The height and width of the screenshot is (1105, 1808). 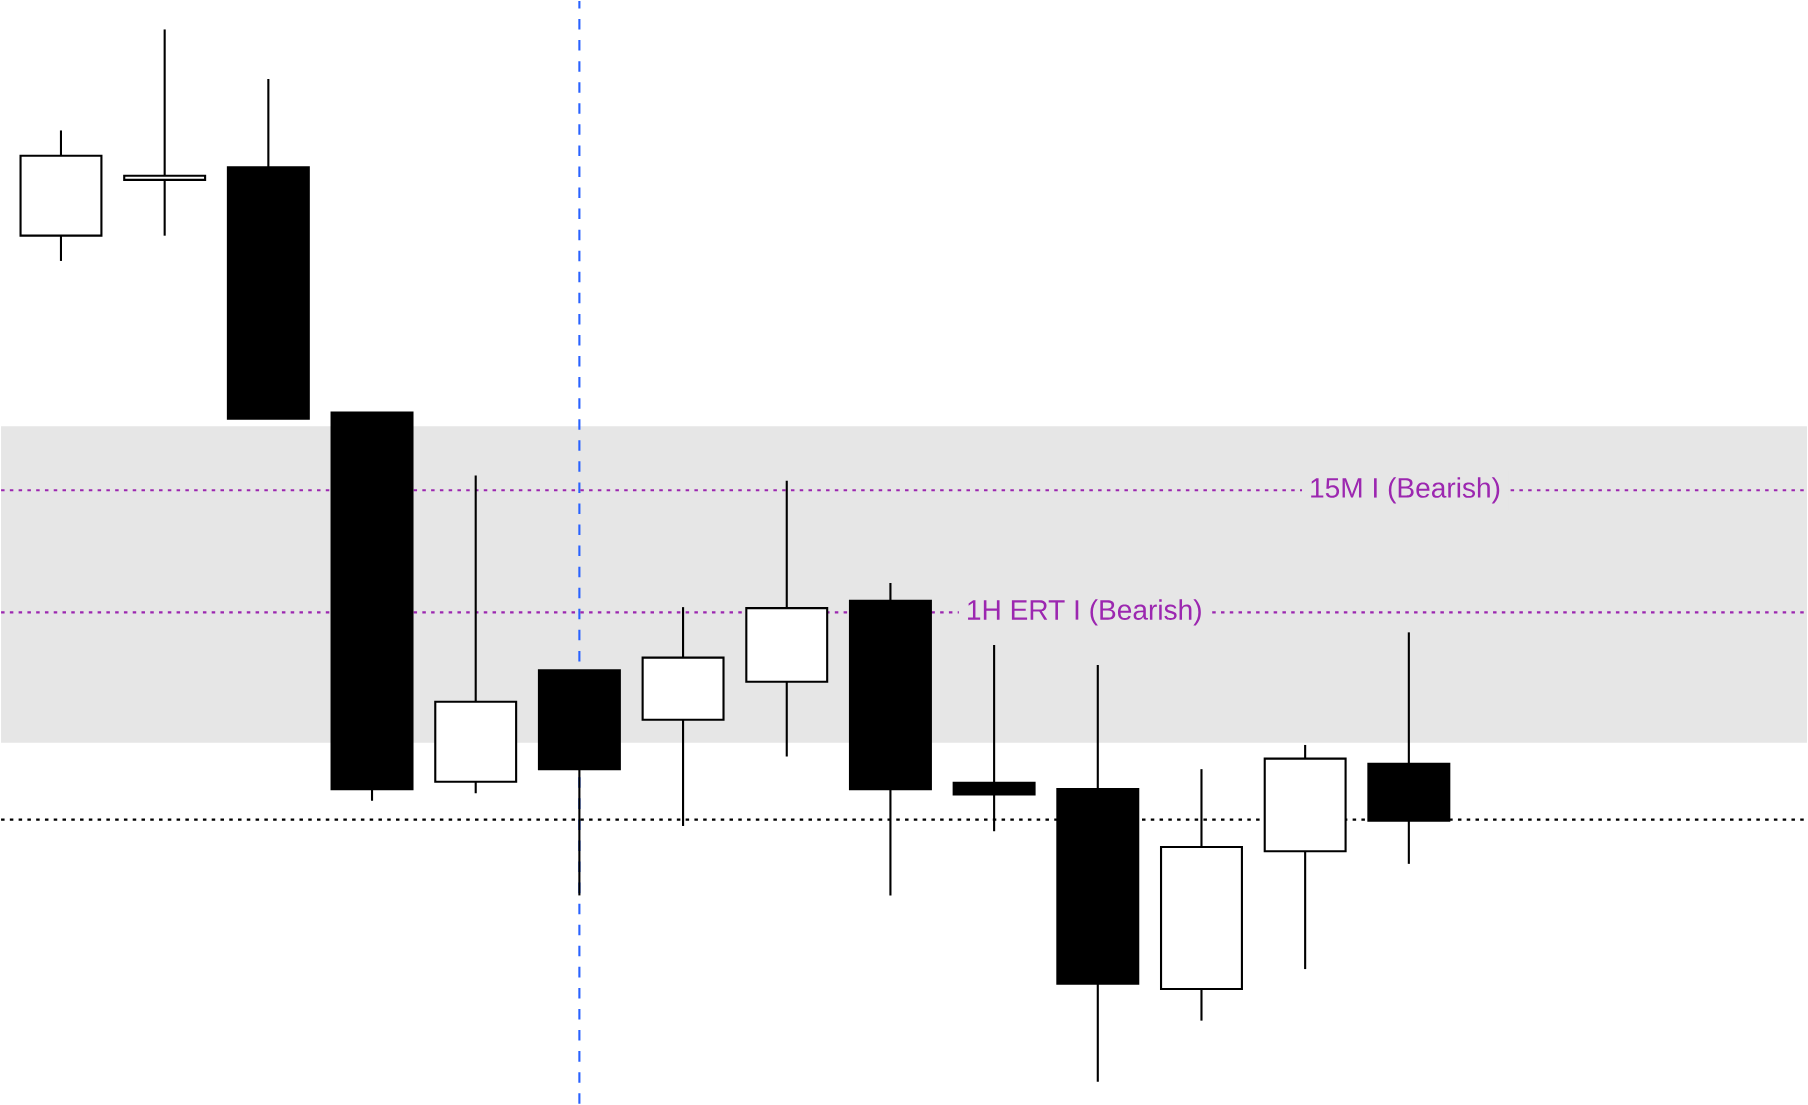 I want to click on ref-line-label: 1H ERT I (Bearish), so click(x=1084, y=612).